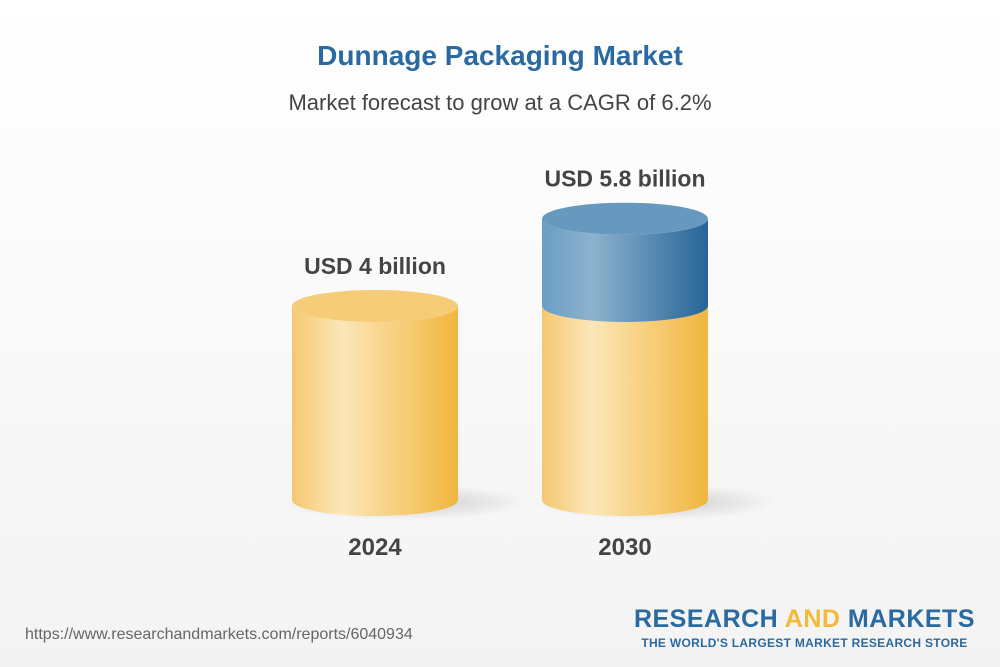  Describe the element at coordinates (624, 547) in the screenshot. I see `category-label: 2030` at that location.